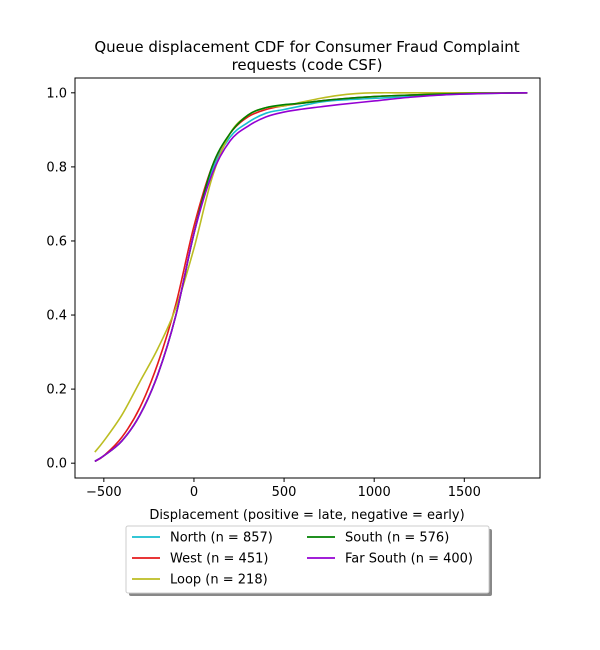  I want to click on chart-title-line2: requests (code CSF), so click(307, 65).